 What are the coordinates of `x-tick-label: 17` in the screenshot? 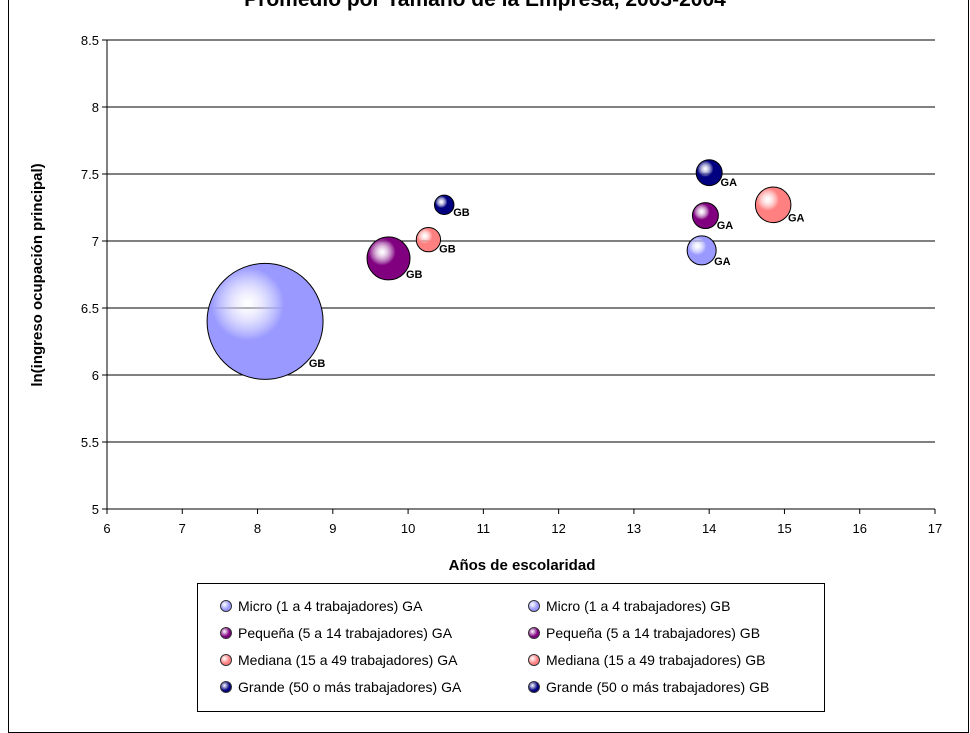 It's located at (935, 528).